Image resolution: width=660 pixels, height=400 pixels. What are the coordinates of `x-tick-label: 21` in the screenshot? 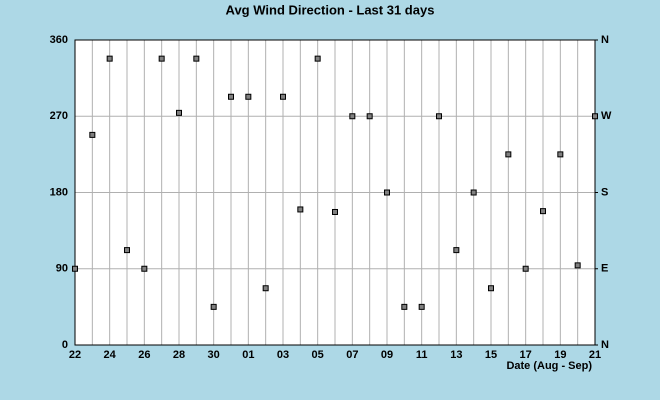 It's located at (595, 355).